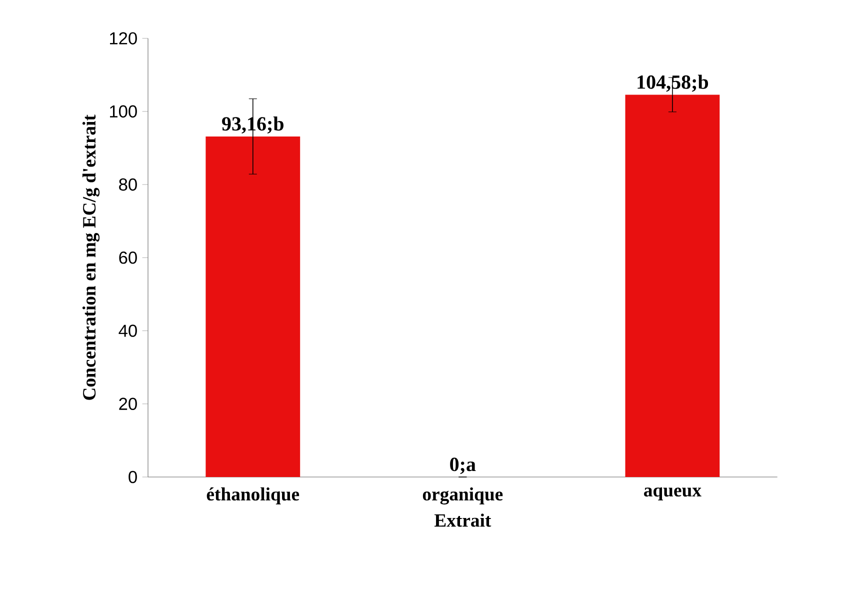 The width and height of the screenshot is (860, 590). What do you see at coordinates (128, 258) in the screenshot?
I see `y-tick-label: 60` at bounding box center [128, 258].